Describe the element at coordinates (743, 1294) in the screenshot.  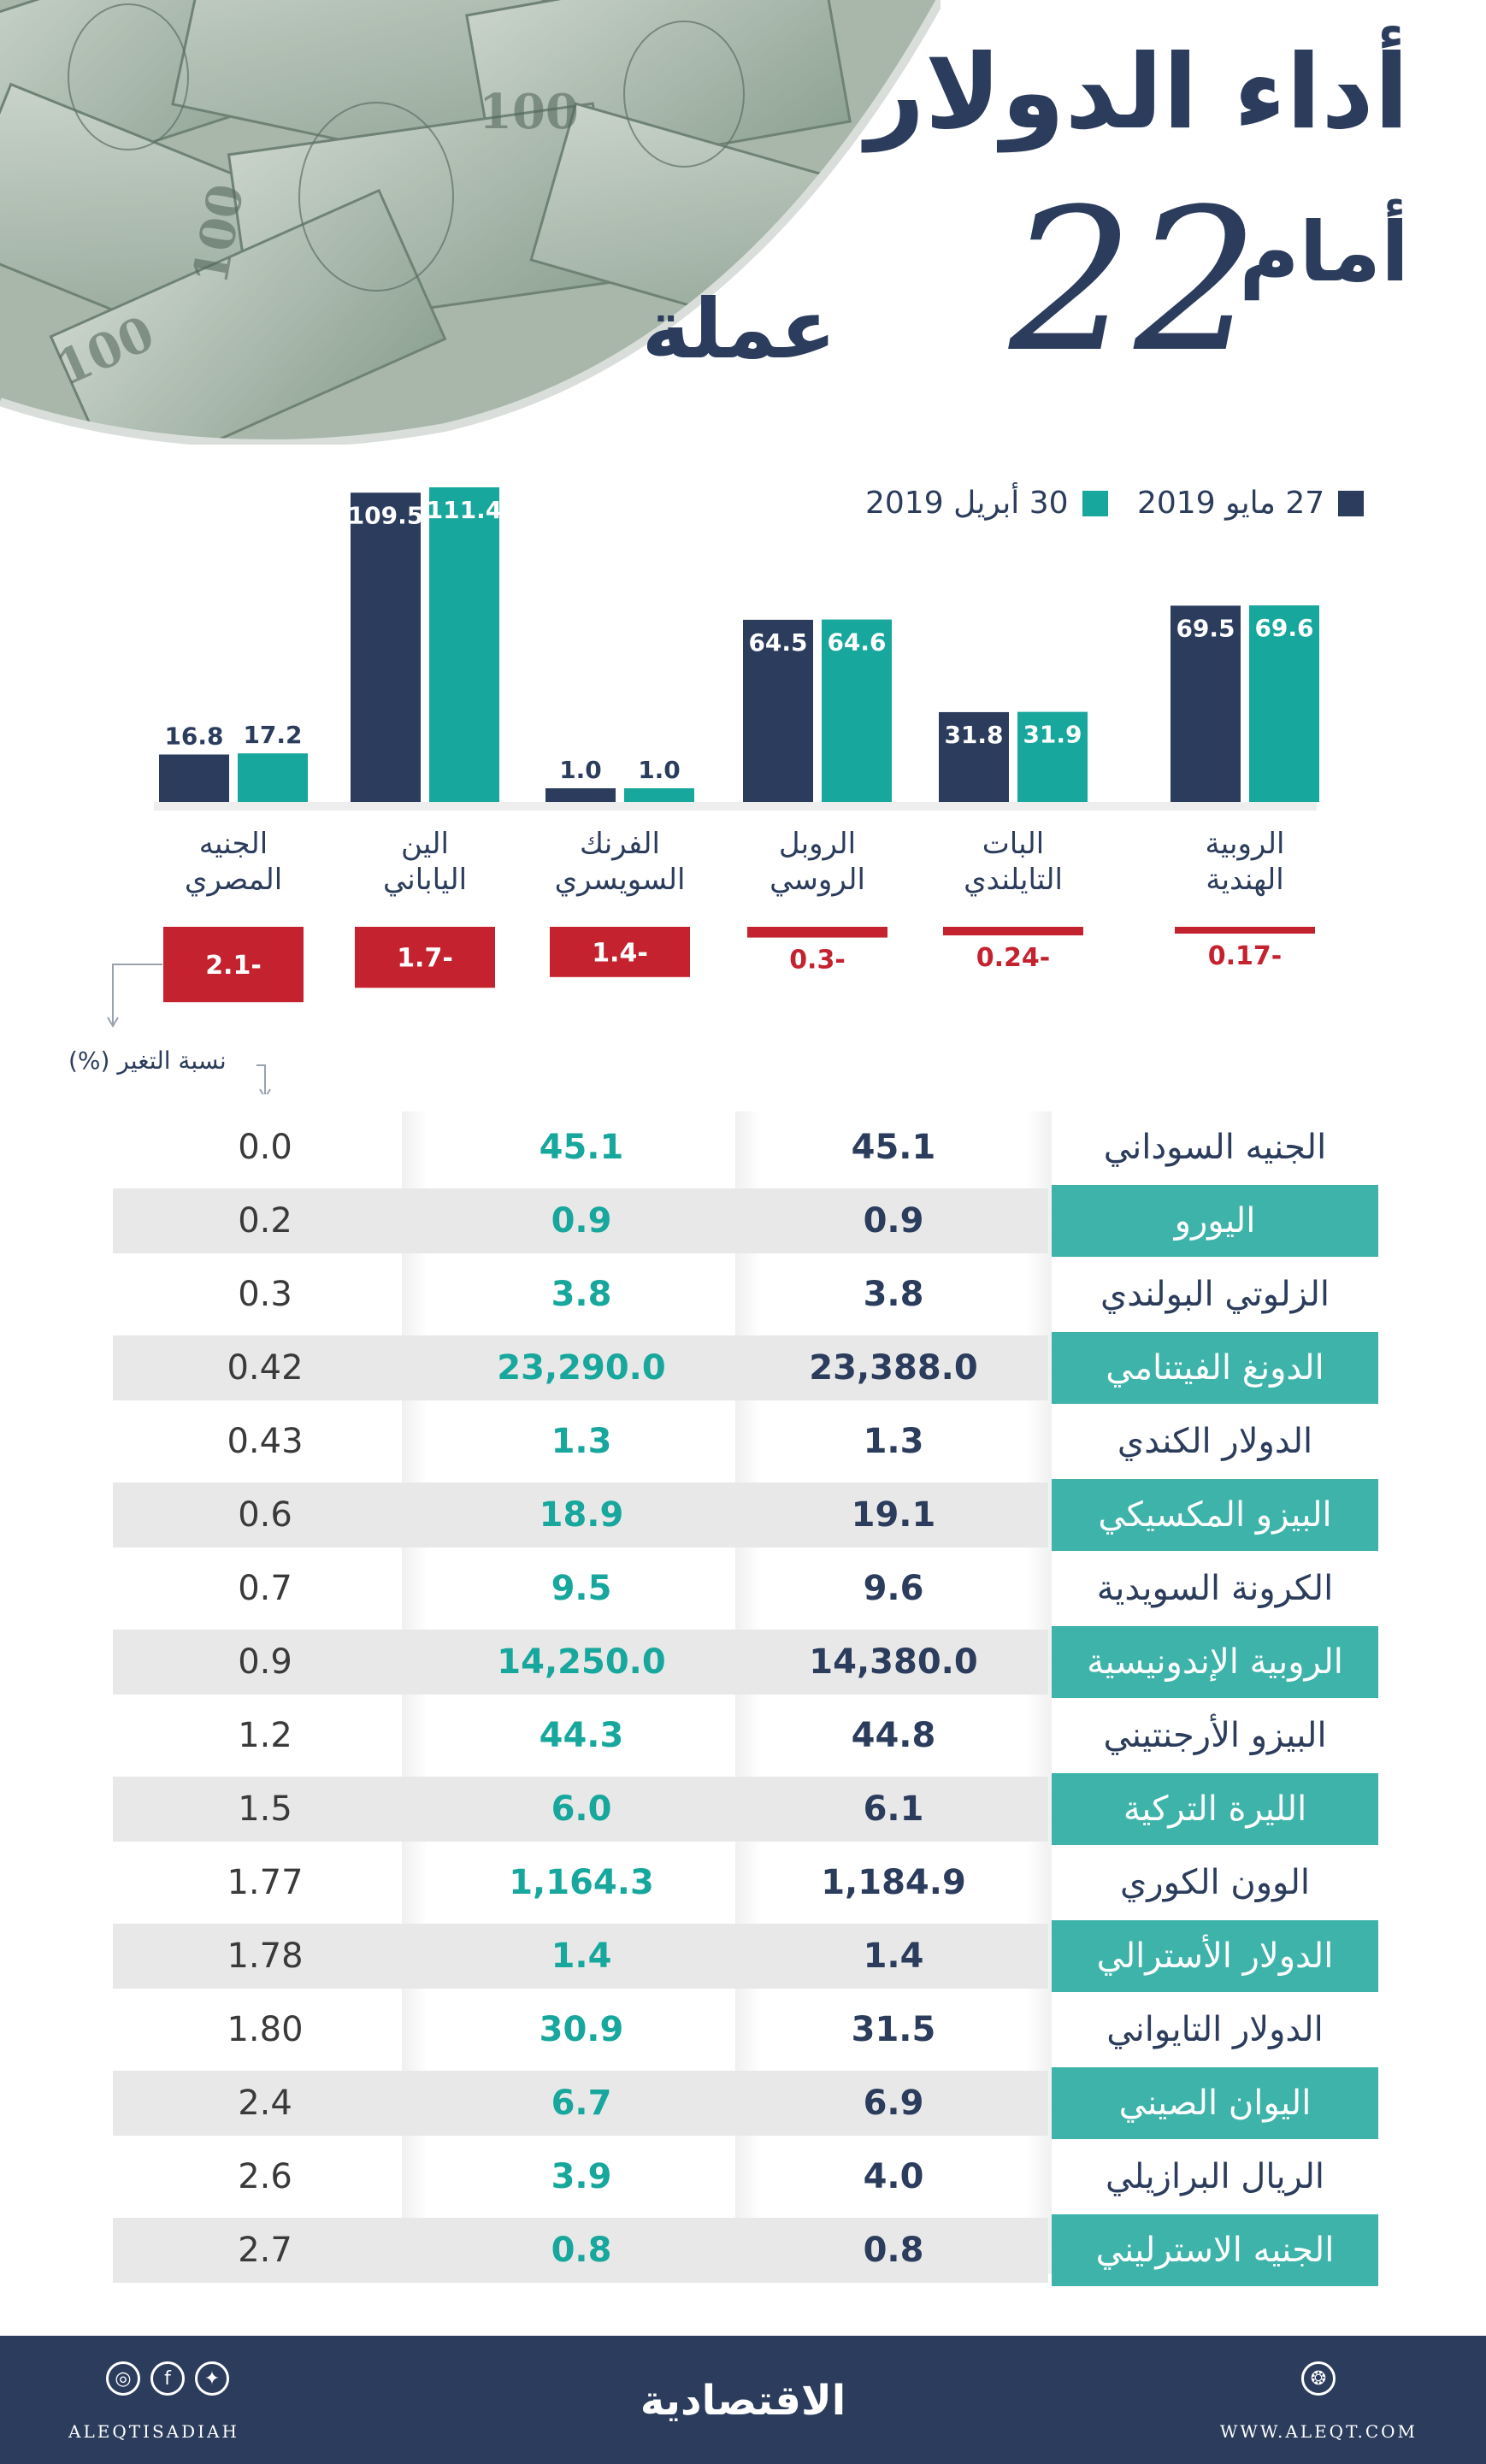
I see `table-row: الزلوتي البولندي 3.8 3.8 0.3` at that location.